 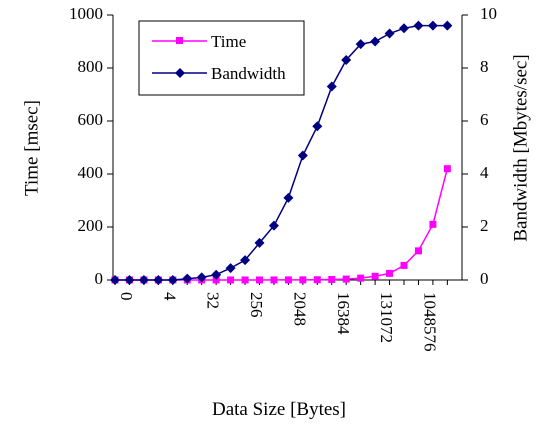 What do you see at coordinates (169, 296) in the screenshot?
I see `x-tick-label: 4` at bounding box center [169, 296].